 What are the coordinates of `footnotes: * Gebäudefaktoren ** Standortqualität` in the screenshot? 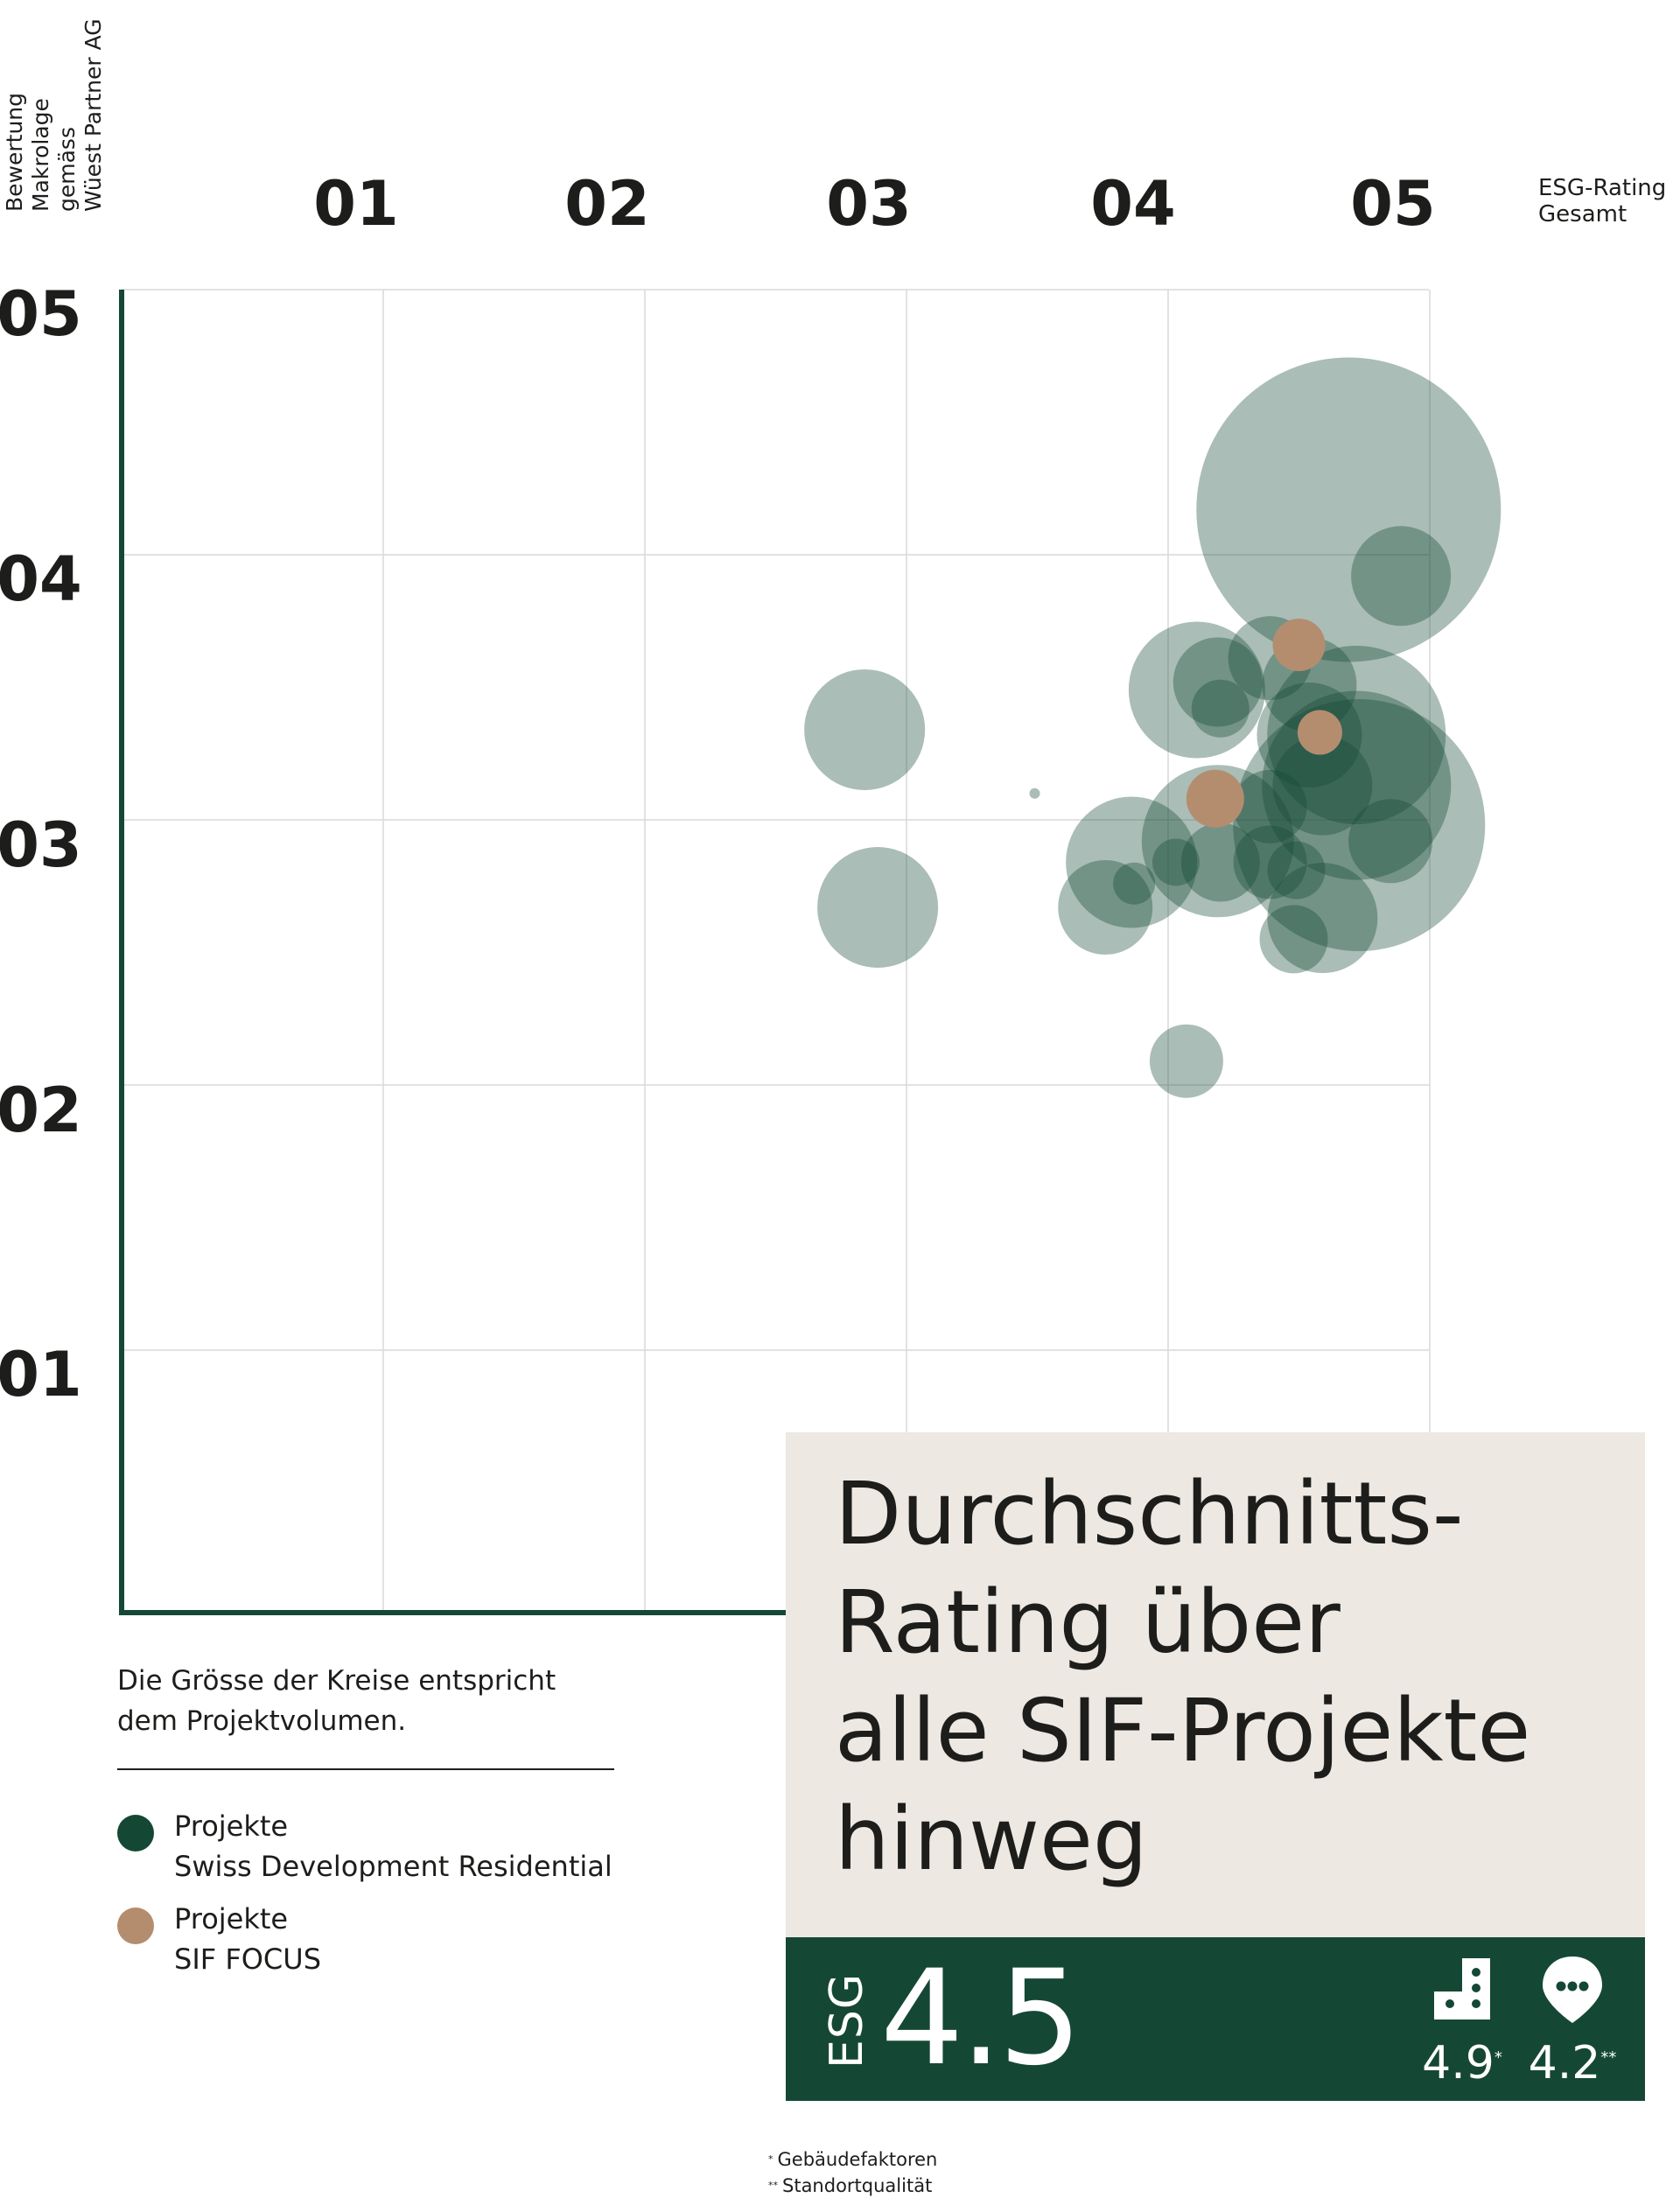 It's located at (852, 2172).